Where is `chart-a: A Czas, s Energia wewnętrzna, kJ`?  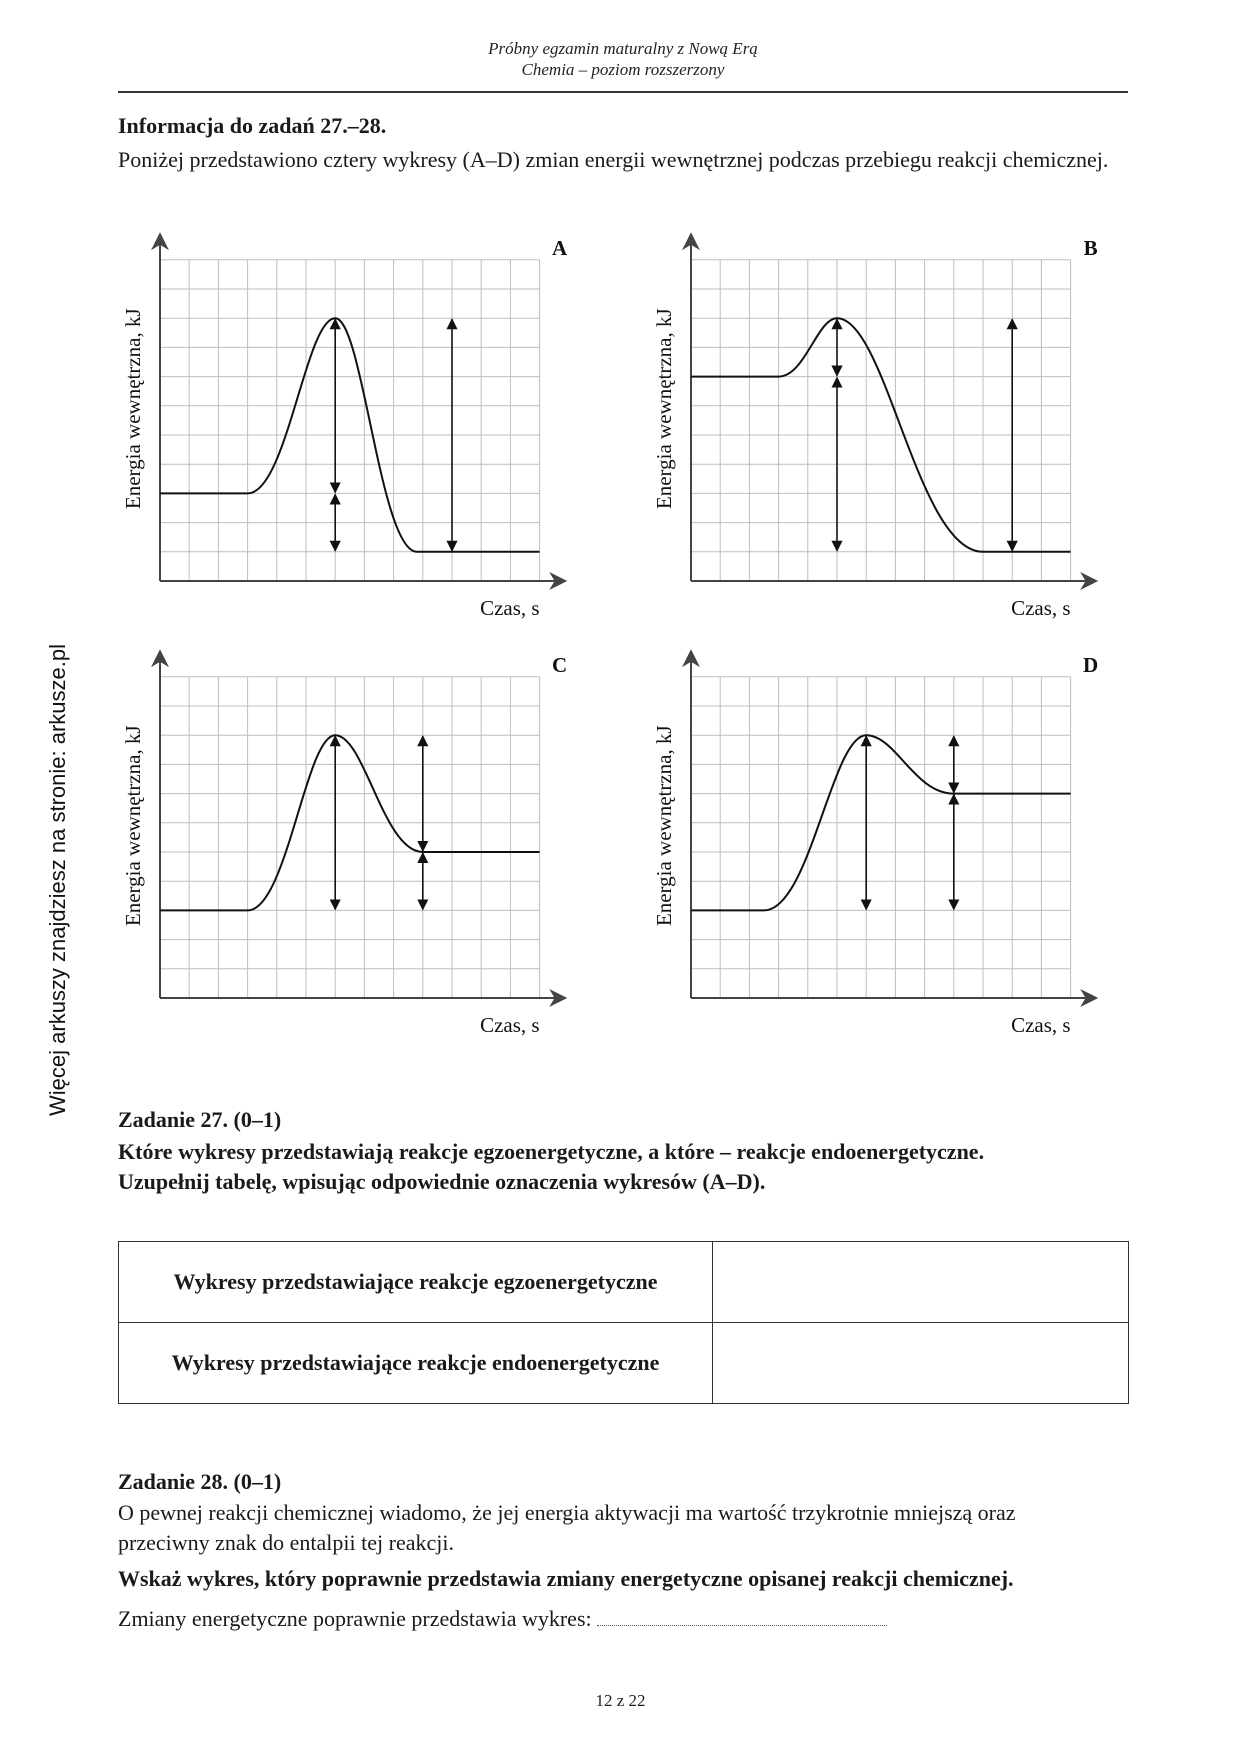 chart-a: A Czas, s Energia wewnętrzna, kJ is located at coordinates (344, 426).